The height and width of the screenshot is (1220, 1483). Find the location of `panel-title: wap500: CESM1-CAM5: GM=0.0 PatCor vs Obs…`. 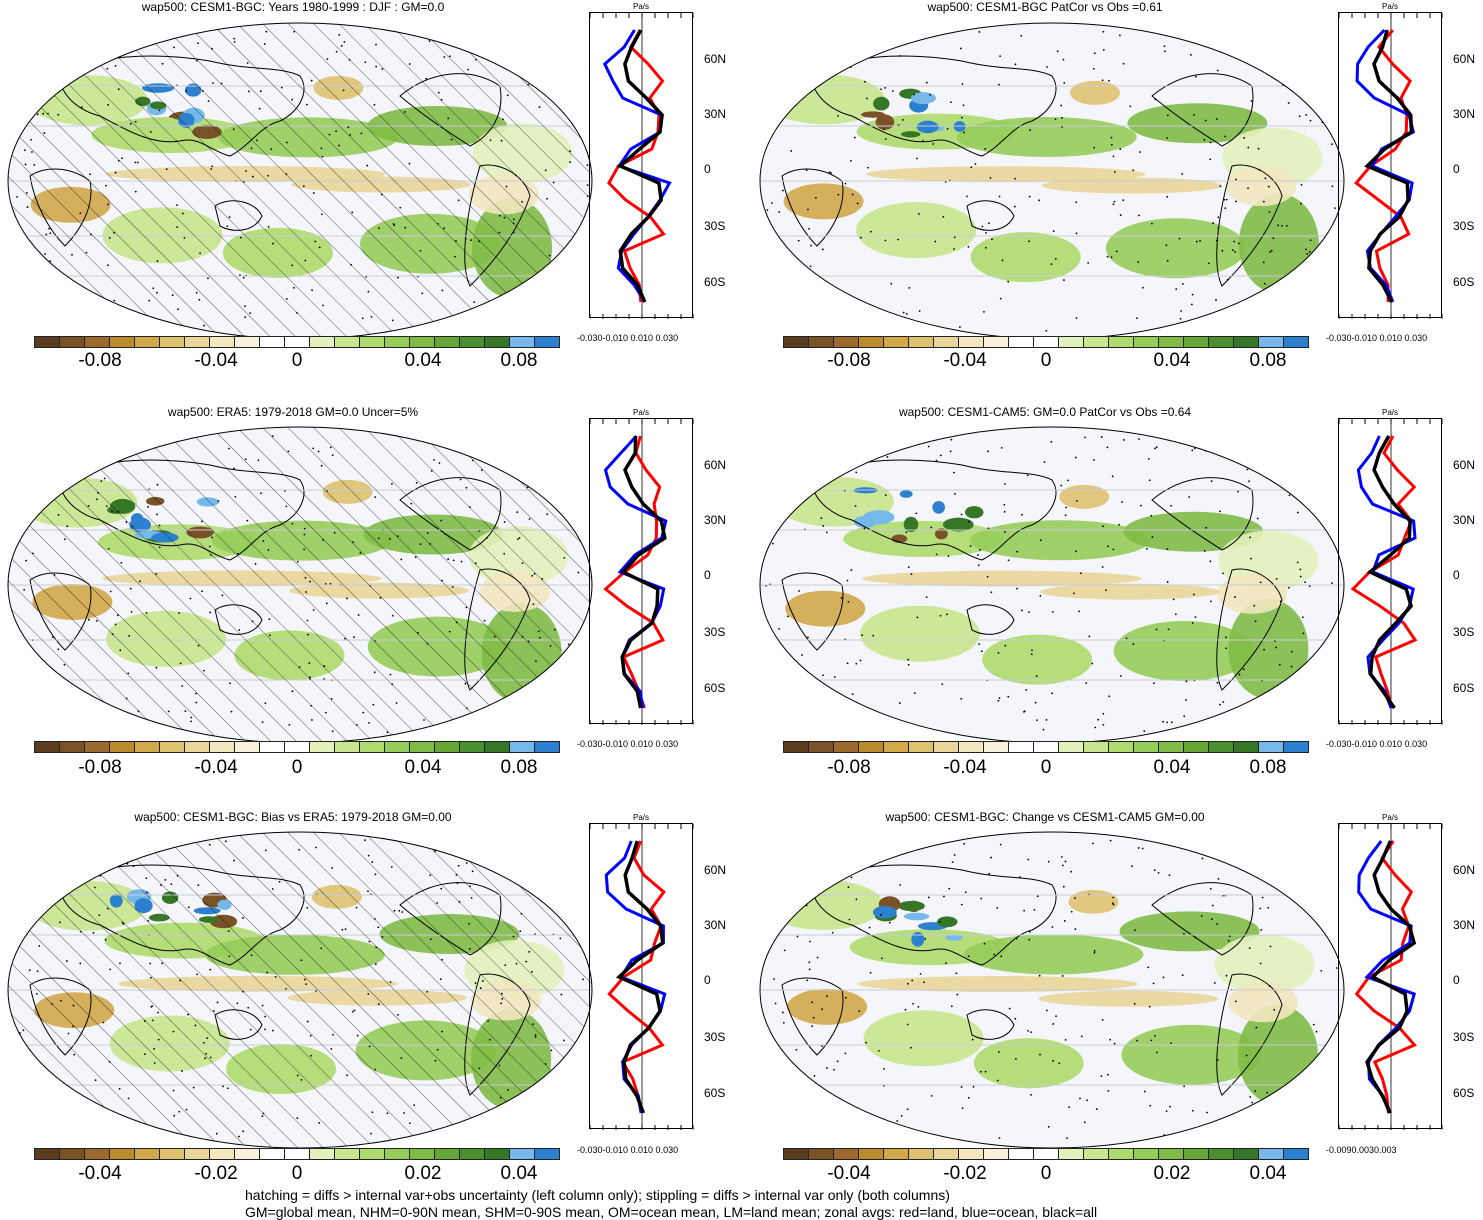

panel-title: wap500: CESM1-CAM5: GM=0.0 PatCor vs Obs… is located at coordinates (1045, 412).